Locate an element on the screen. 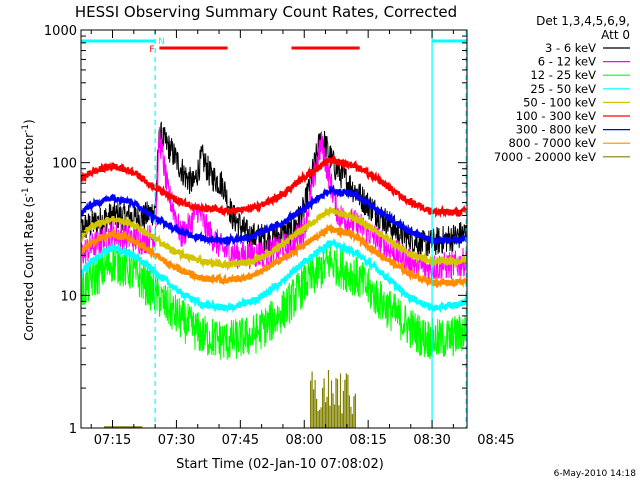  y-tick-label: 10 is located at coordinates (68, 296).